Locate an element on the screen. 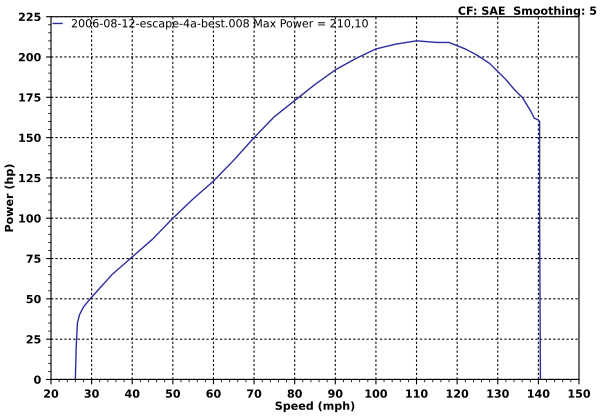  x-tick-label: 20 is located at coordinates (51, 393).